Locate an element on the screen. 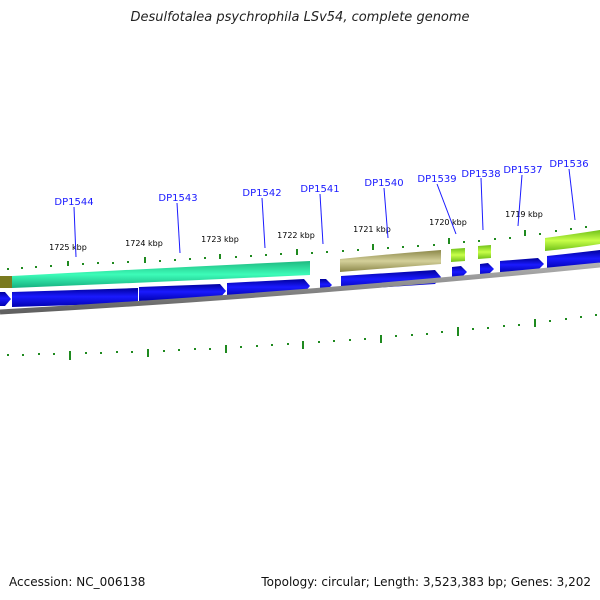  gene-arrow-dp1538 is located at coordinates (487, 269).